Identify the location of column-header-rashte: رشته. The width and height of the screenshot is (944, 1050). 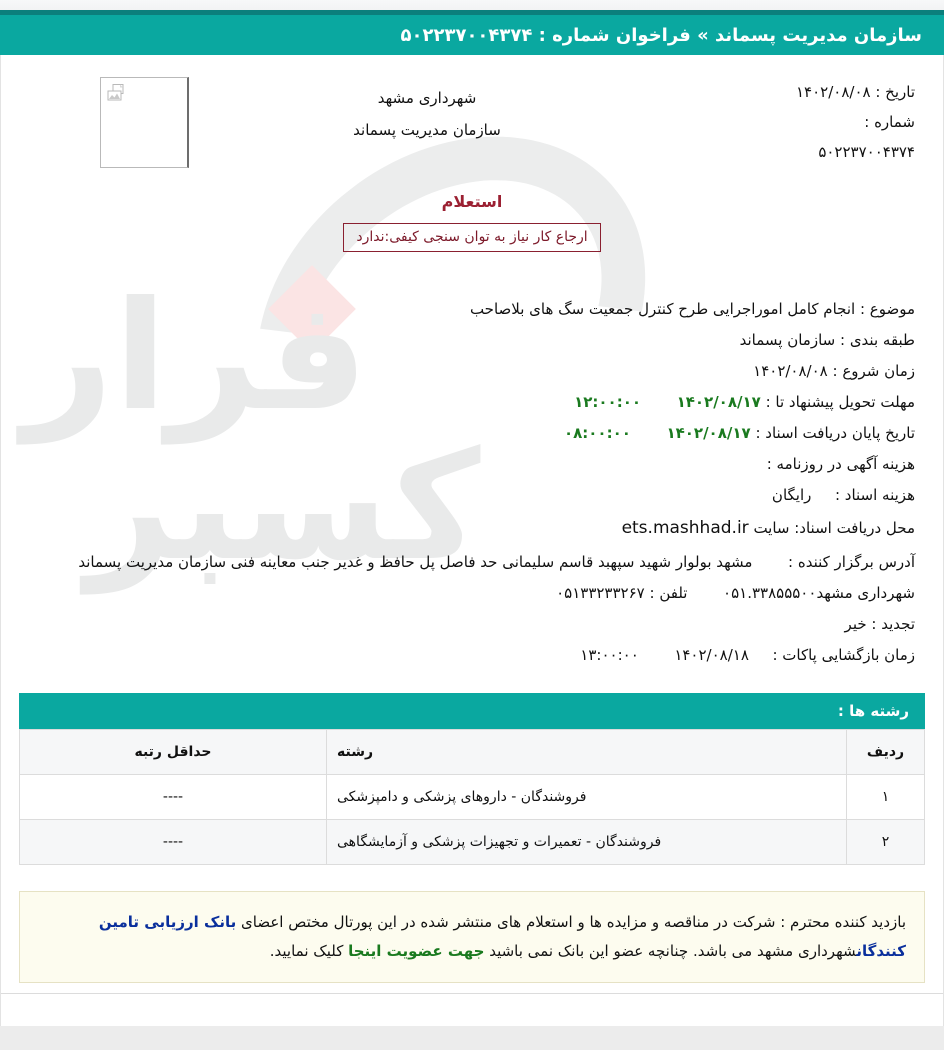
(586, 751).